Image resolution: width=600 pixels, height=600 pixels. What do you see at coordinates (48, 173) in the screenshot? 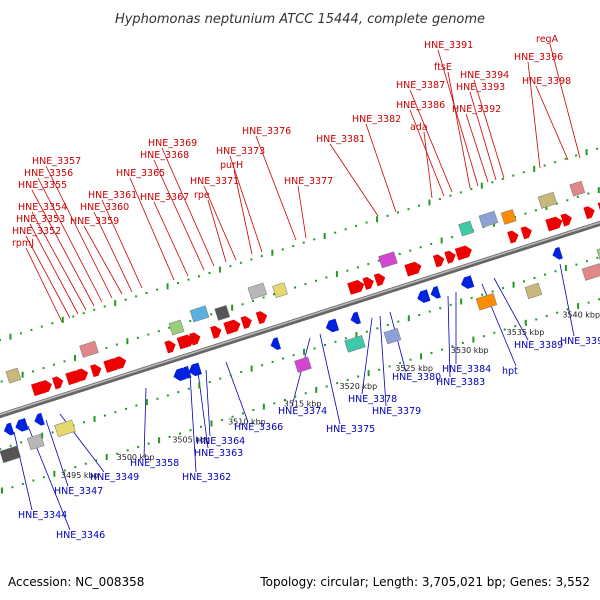
I see `gene-label-top: HNE_3356` at bounding box center [48, 173].